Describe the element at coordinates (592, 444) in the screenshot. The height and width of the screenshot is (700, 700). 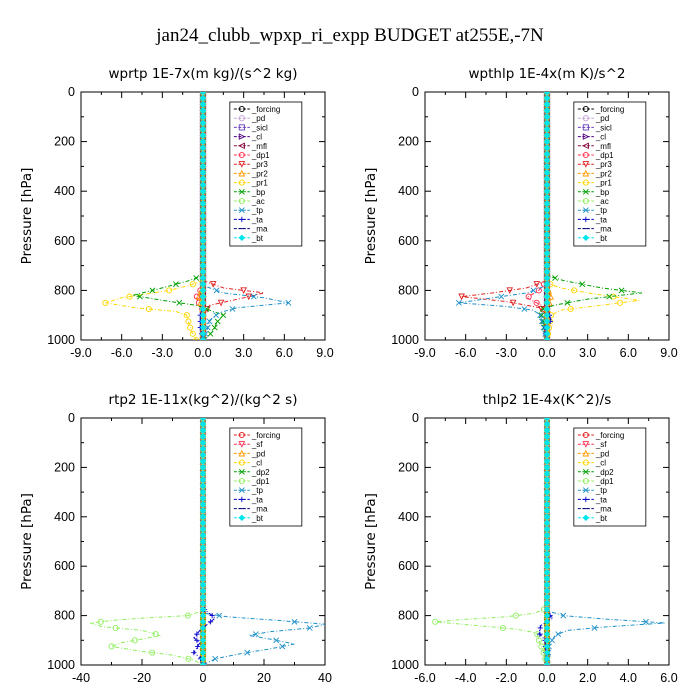
I see `legend-entry: _sf` at that location.